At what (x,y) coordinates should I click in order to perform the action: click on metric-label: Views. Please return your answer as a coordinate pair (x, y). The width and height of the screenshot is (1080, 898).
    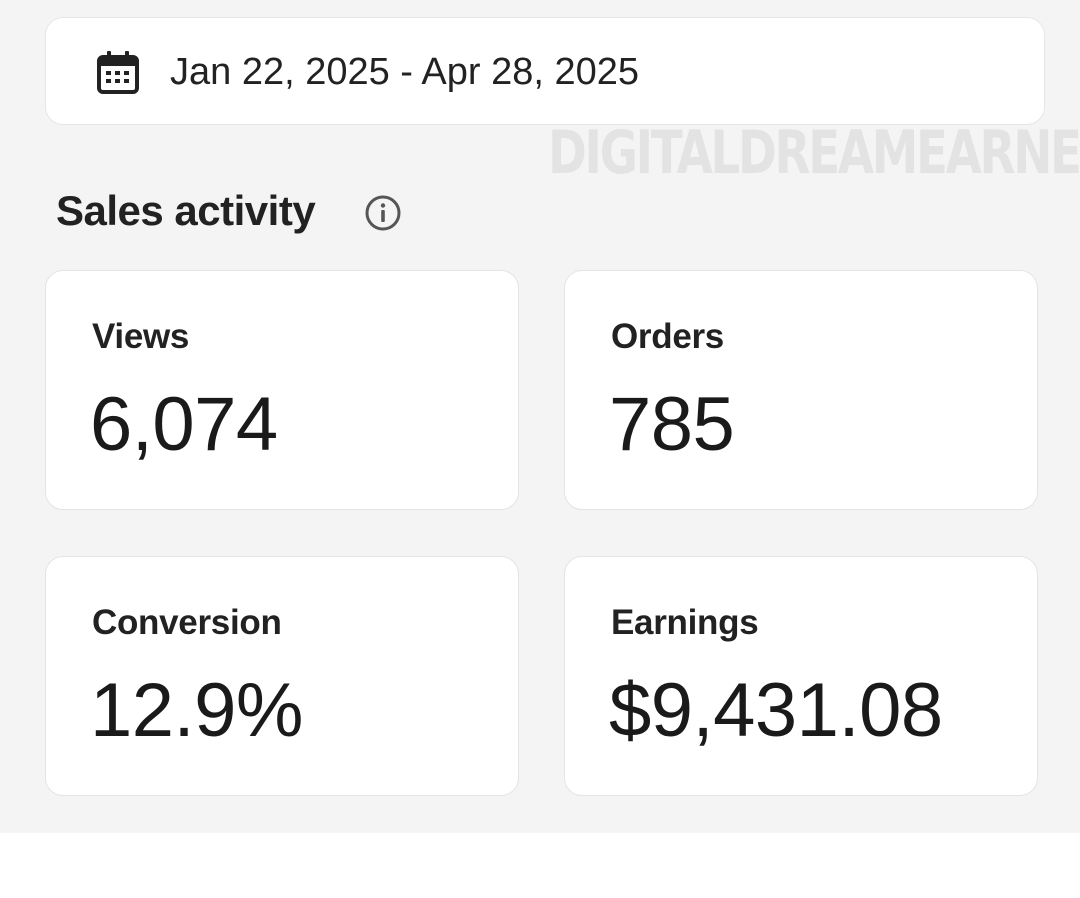
    Looking at the image, I should click on (141, 336).